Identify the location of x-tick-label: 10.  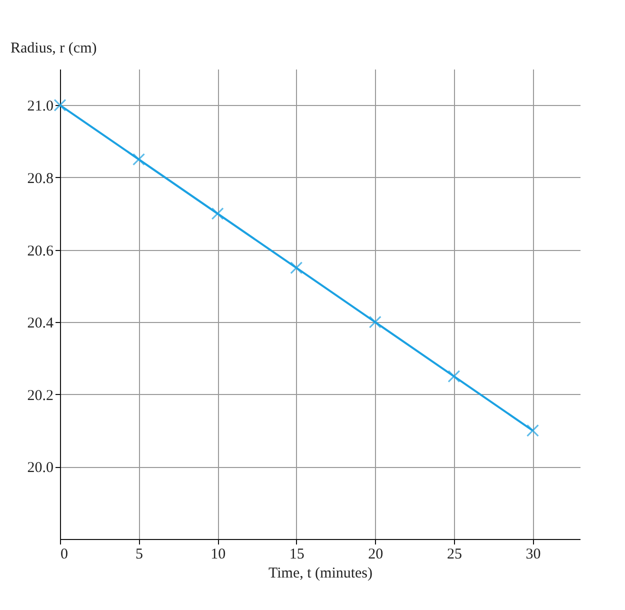
(218, 554).